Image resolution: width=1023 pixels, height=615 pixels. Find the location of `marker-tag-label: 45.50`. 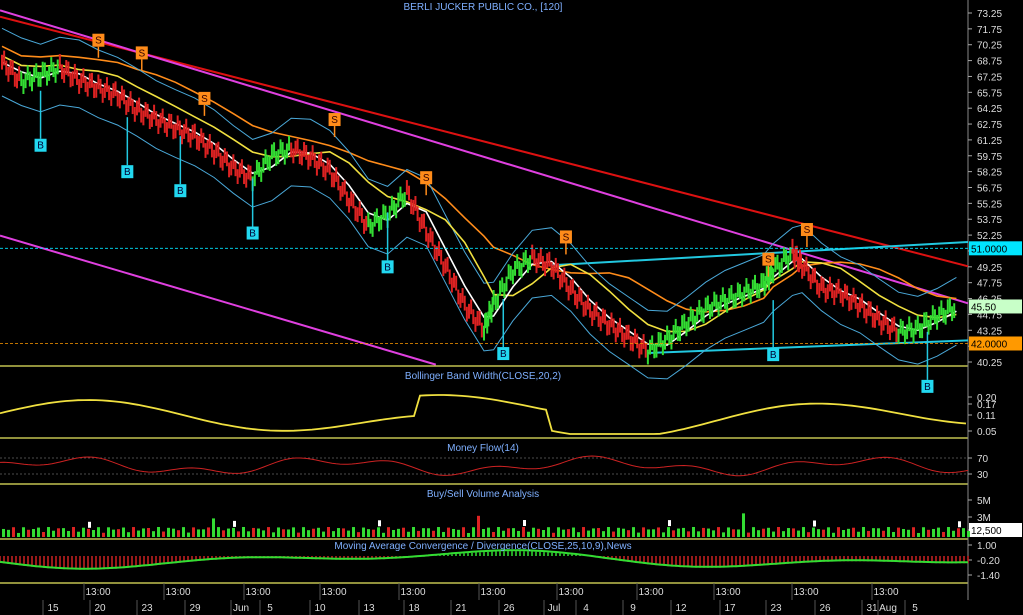

marker-tag-label: 45.50 is located at coordinates (983, 307).